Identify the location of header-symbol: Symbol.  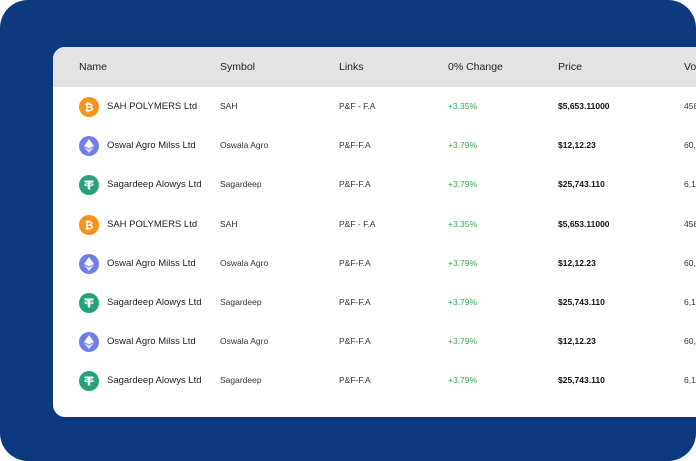
(238, 67).